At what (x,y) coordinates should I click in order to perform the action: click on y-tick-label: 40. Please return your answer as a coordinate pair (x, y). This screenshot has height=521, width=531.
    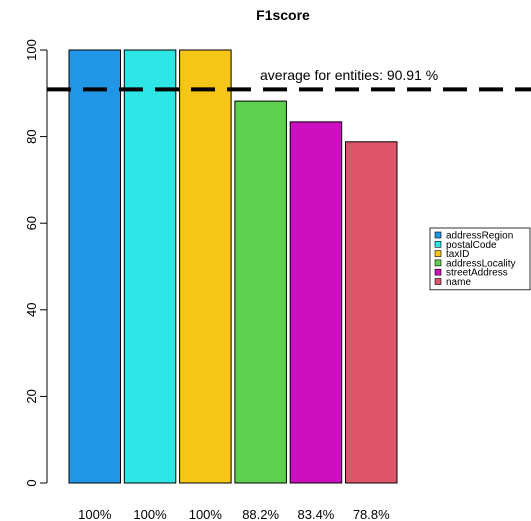
    Looking at the image, I should click on (31, 310).